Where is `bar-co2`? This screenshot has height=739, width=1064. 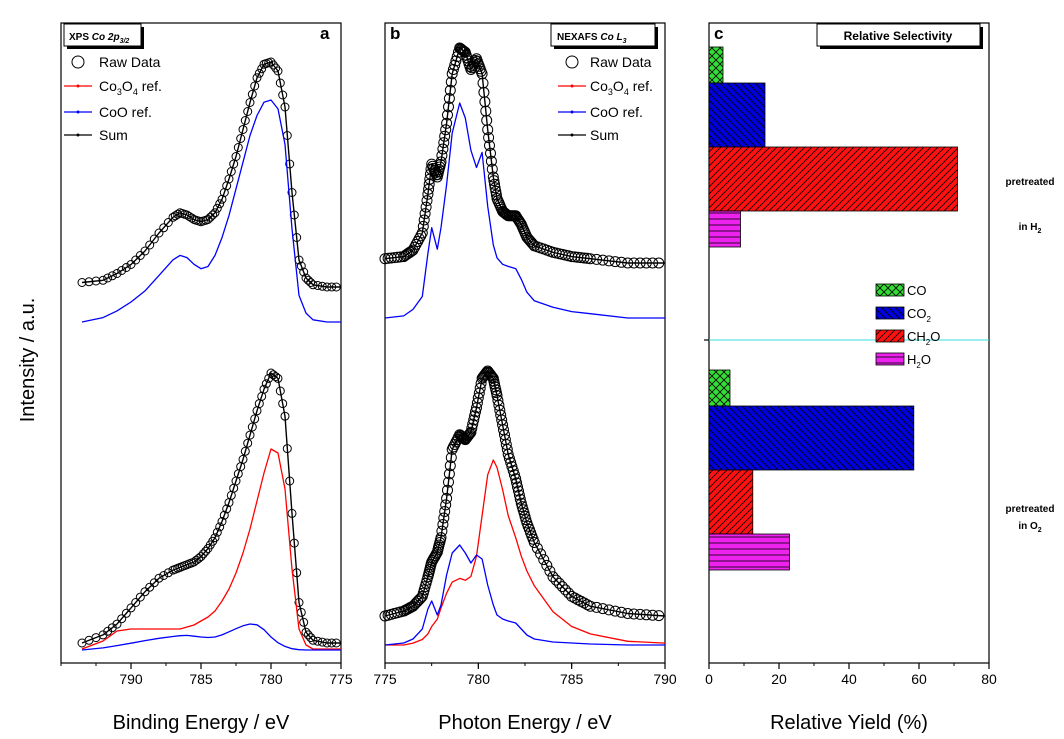 bar-co2 is located at coordinates (737, 115).